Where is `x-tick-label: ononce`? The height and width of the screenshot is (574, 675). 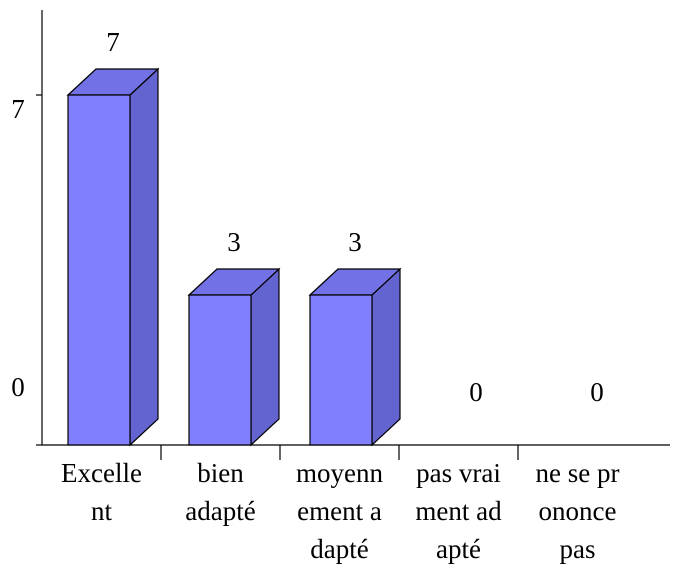
x-tick-label: ononce is located at coordinates (578, 511).